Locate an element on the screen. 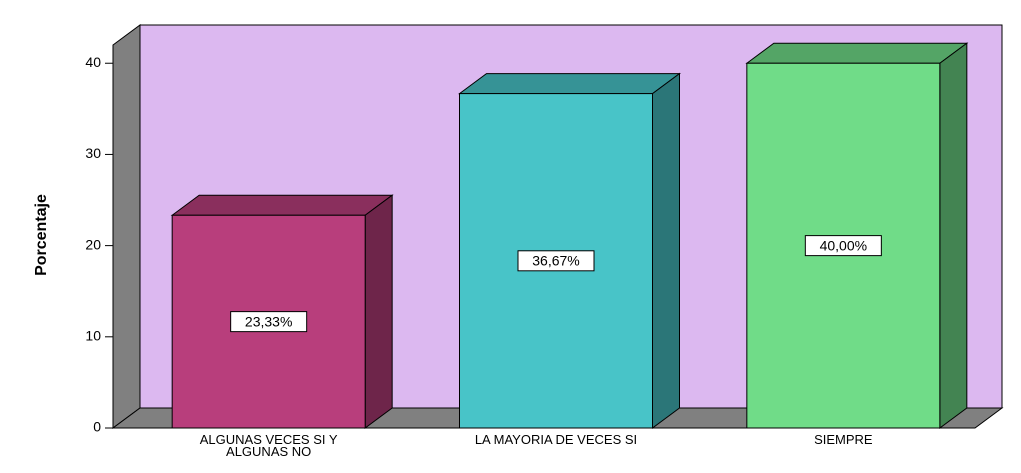  value-label: 40,00% is located at coordinates (843, 245).